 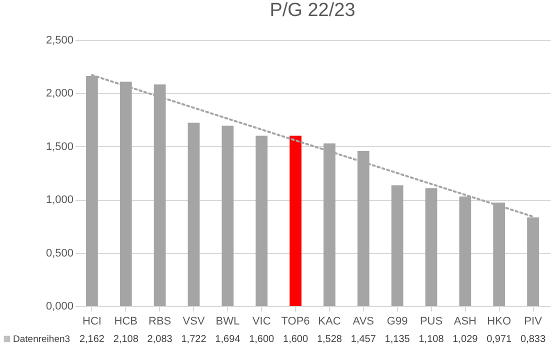 What do you see at coordinates (533, 322) in the screenshot?
I see `x-tick-label: PIV` at bounding box center [533, 322].